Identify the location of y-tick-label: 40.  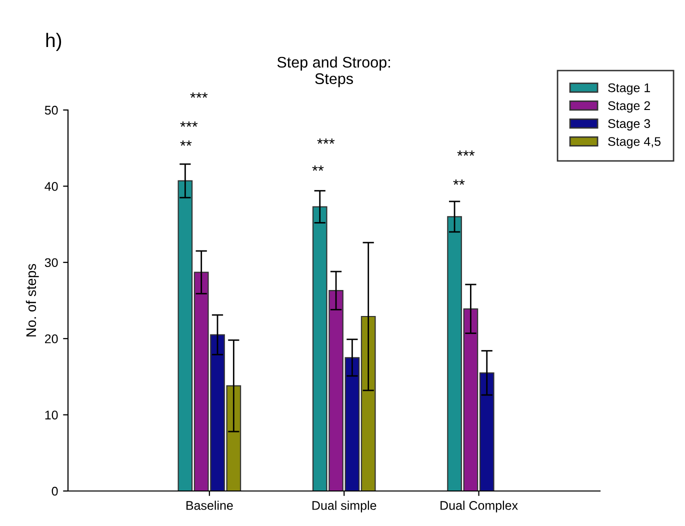
(51, 186).